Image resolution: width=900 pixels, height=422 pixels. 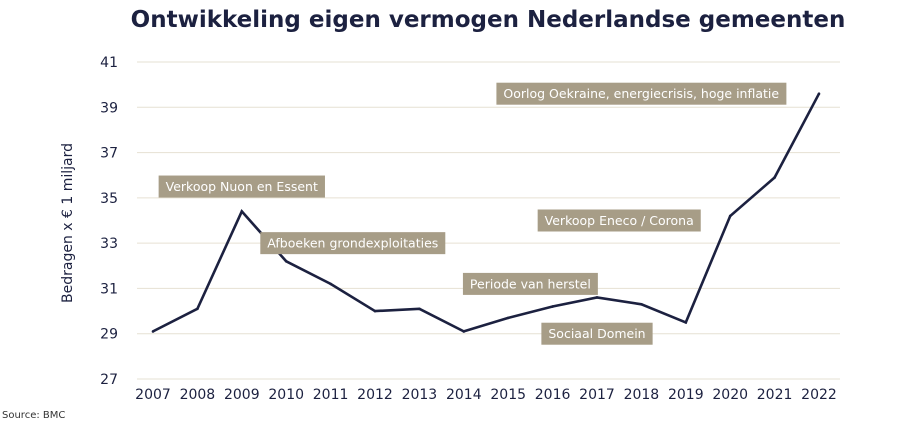 What do you see at coordinates (68, 223) in the screenshot?
I see `y-axis-label: Bedragen x € 1 miljard` at bounding box center [68, 223].